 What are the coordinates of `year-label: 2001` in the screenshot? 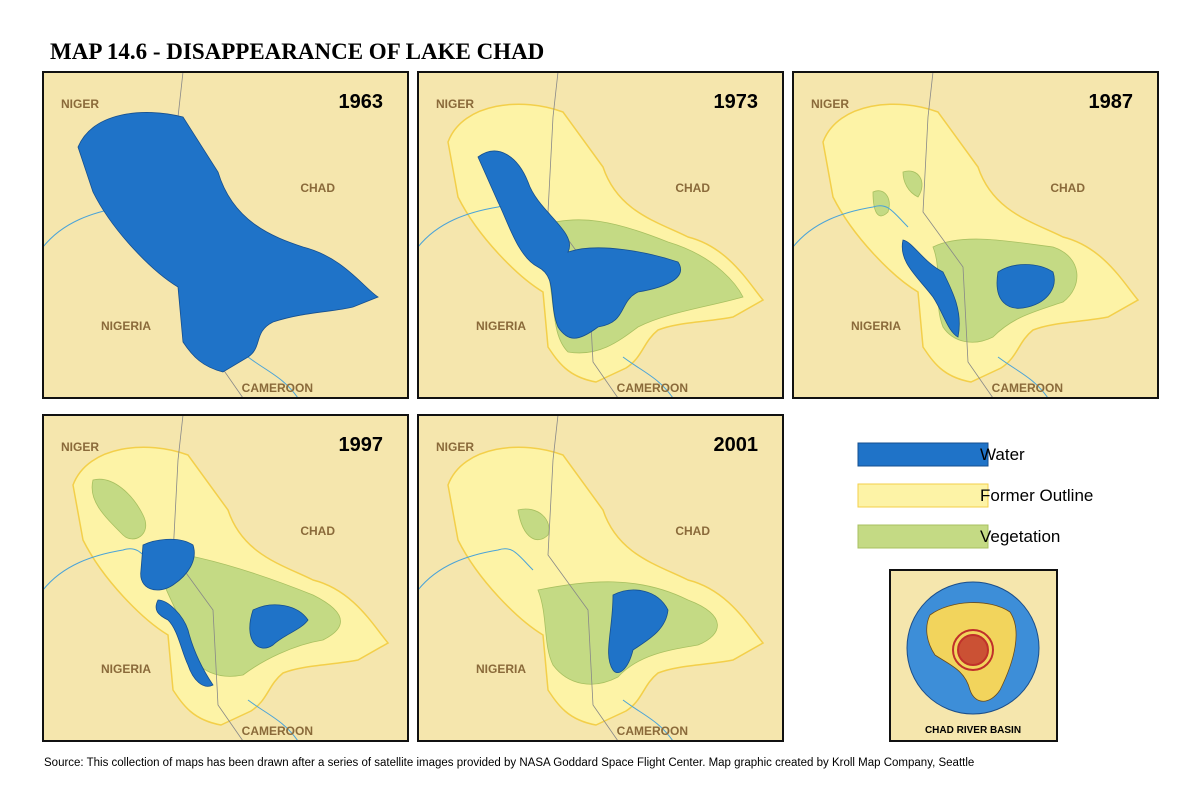 It's located at (736, 445).